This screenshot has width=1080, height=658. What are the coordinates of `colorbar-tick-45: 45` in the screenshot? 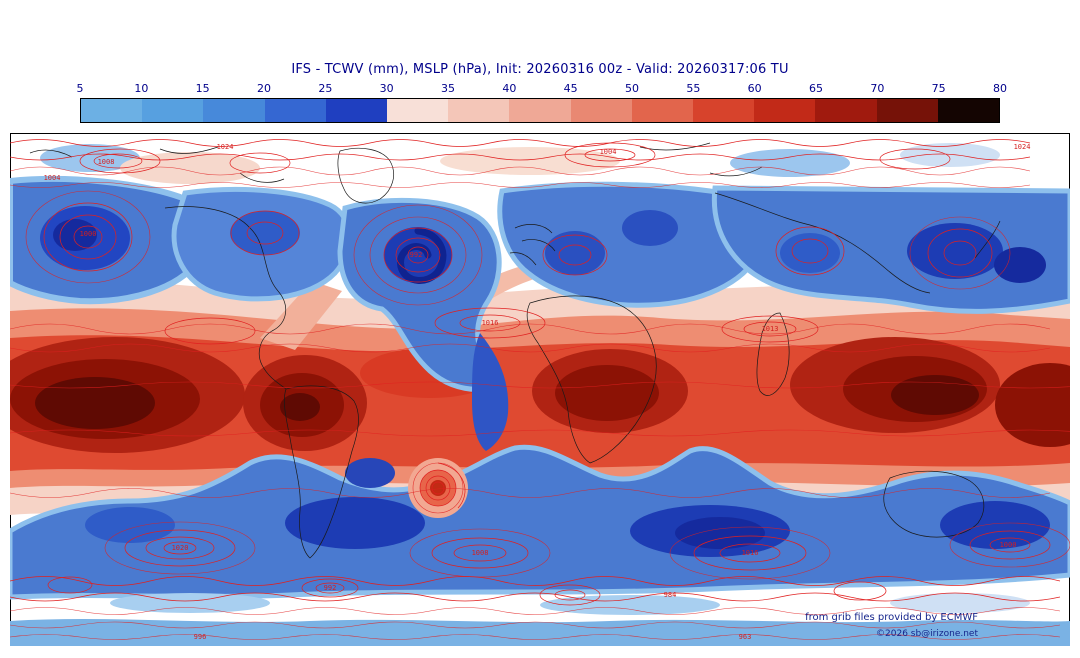 It's located at (570, 88).